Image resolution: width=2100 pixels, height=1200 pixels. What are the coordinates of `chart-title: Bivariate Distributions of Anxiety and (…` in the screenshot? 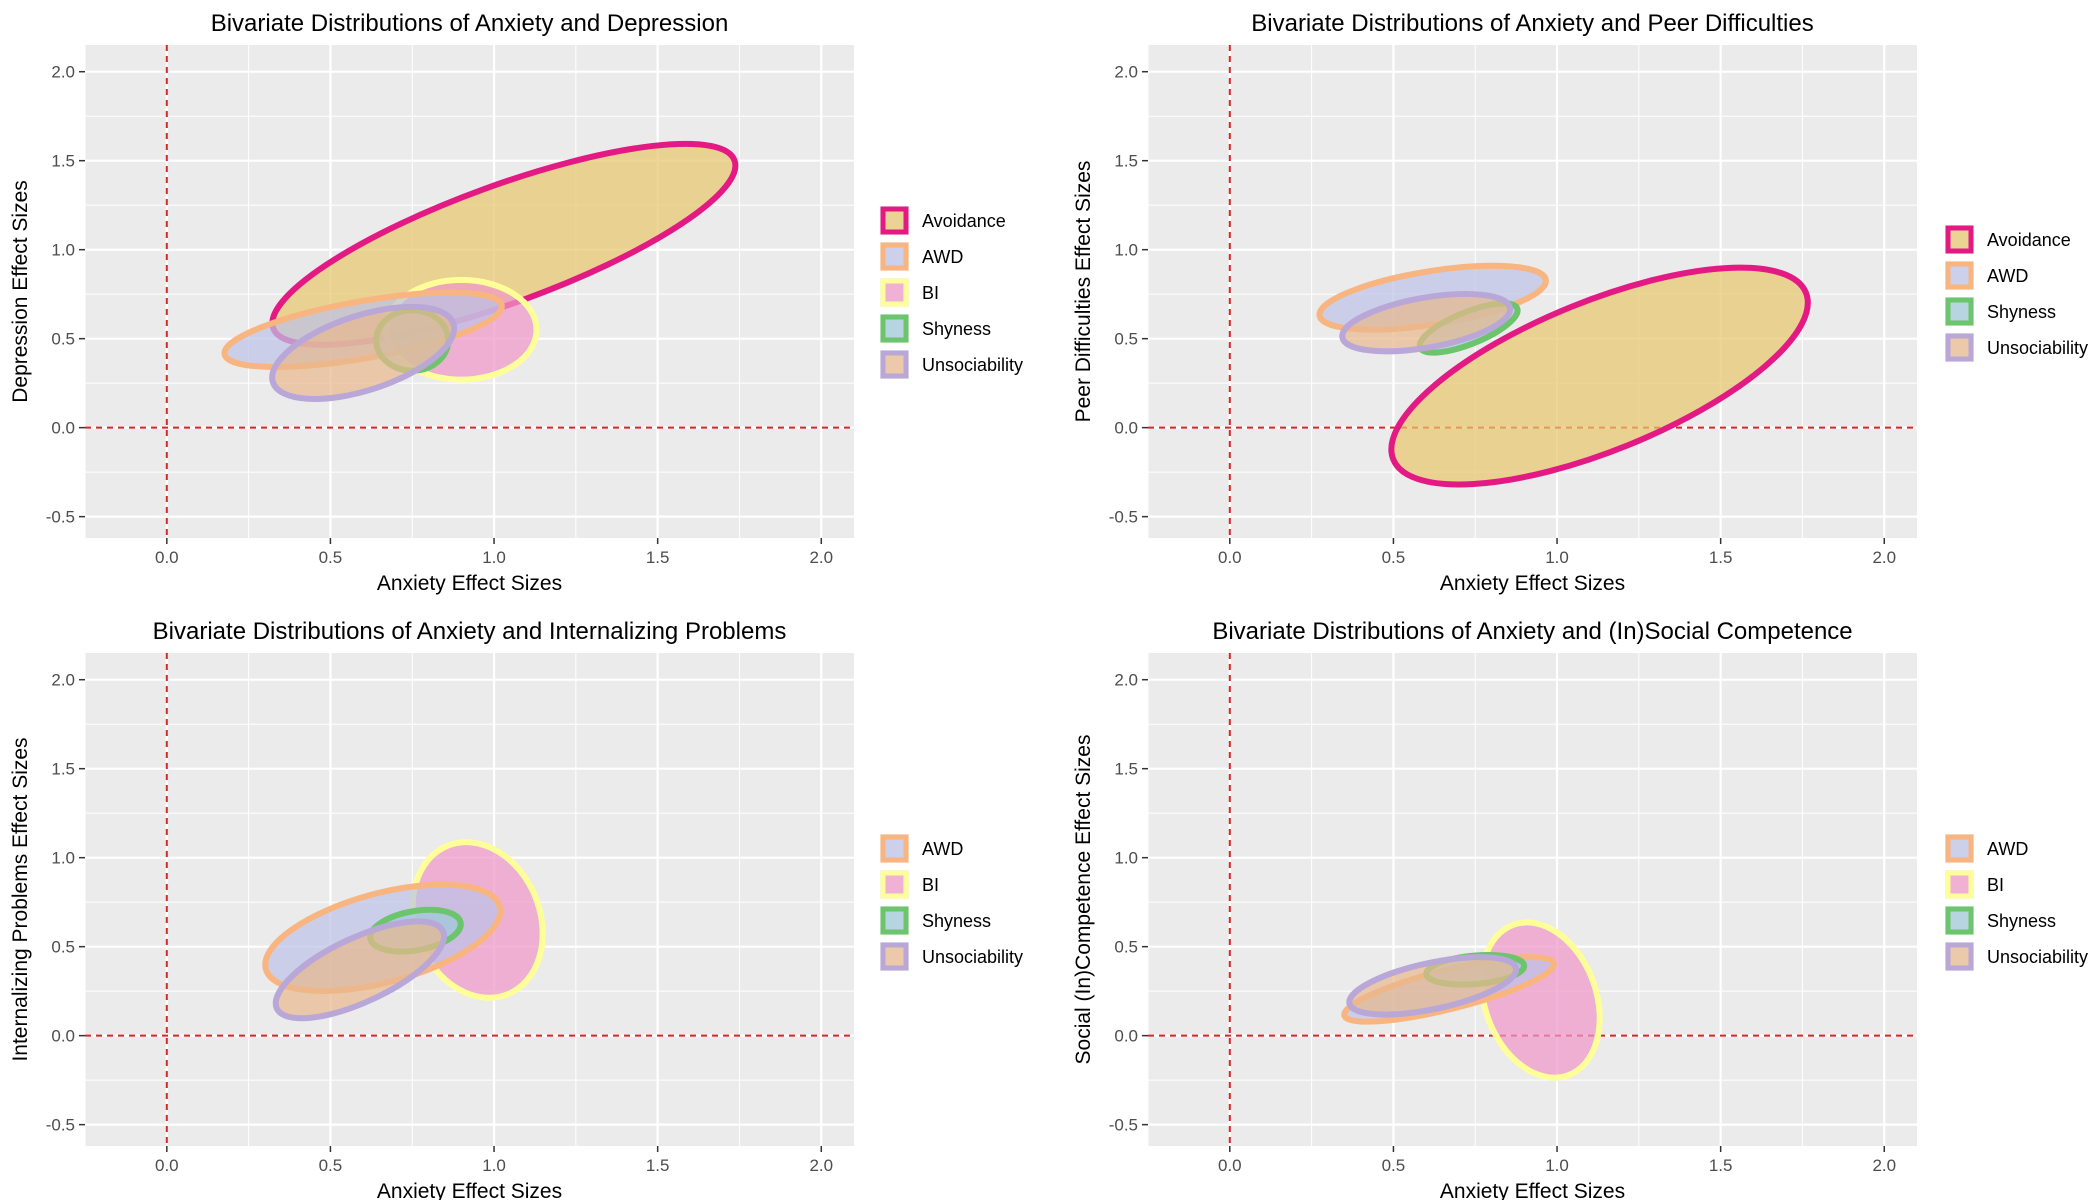 It's located at (1532, 631).